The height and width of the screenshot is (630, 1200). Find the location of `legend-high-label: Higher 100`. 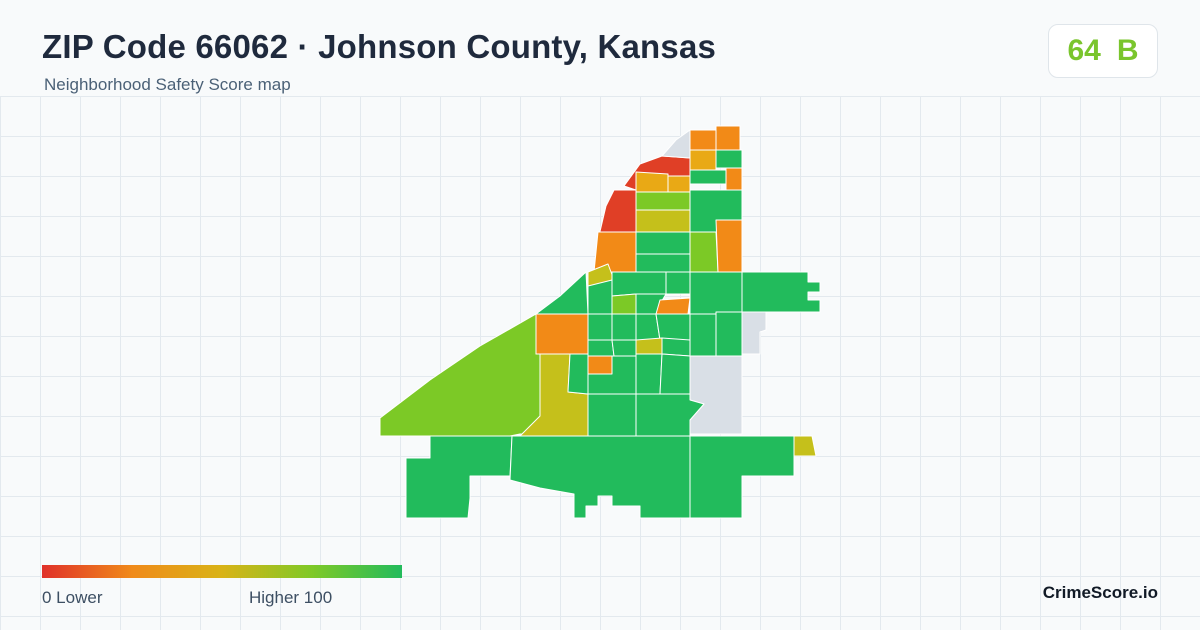

legend-high-label: Higher 100 is located at coordinates (291, 597).